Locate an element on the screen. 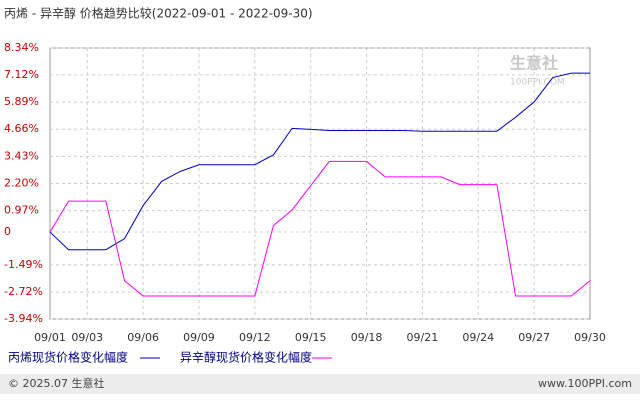 The image size is (640, 404). x-tick-label: 09/27 is located at coordinates (534, 337).